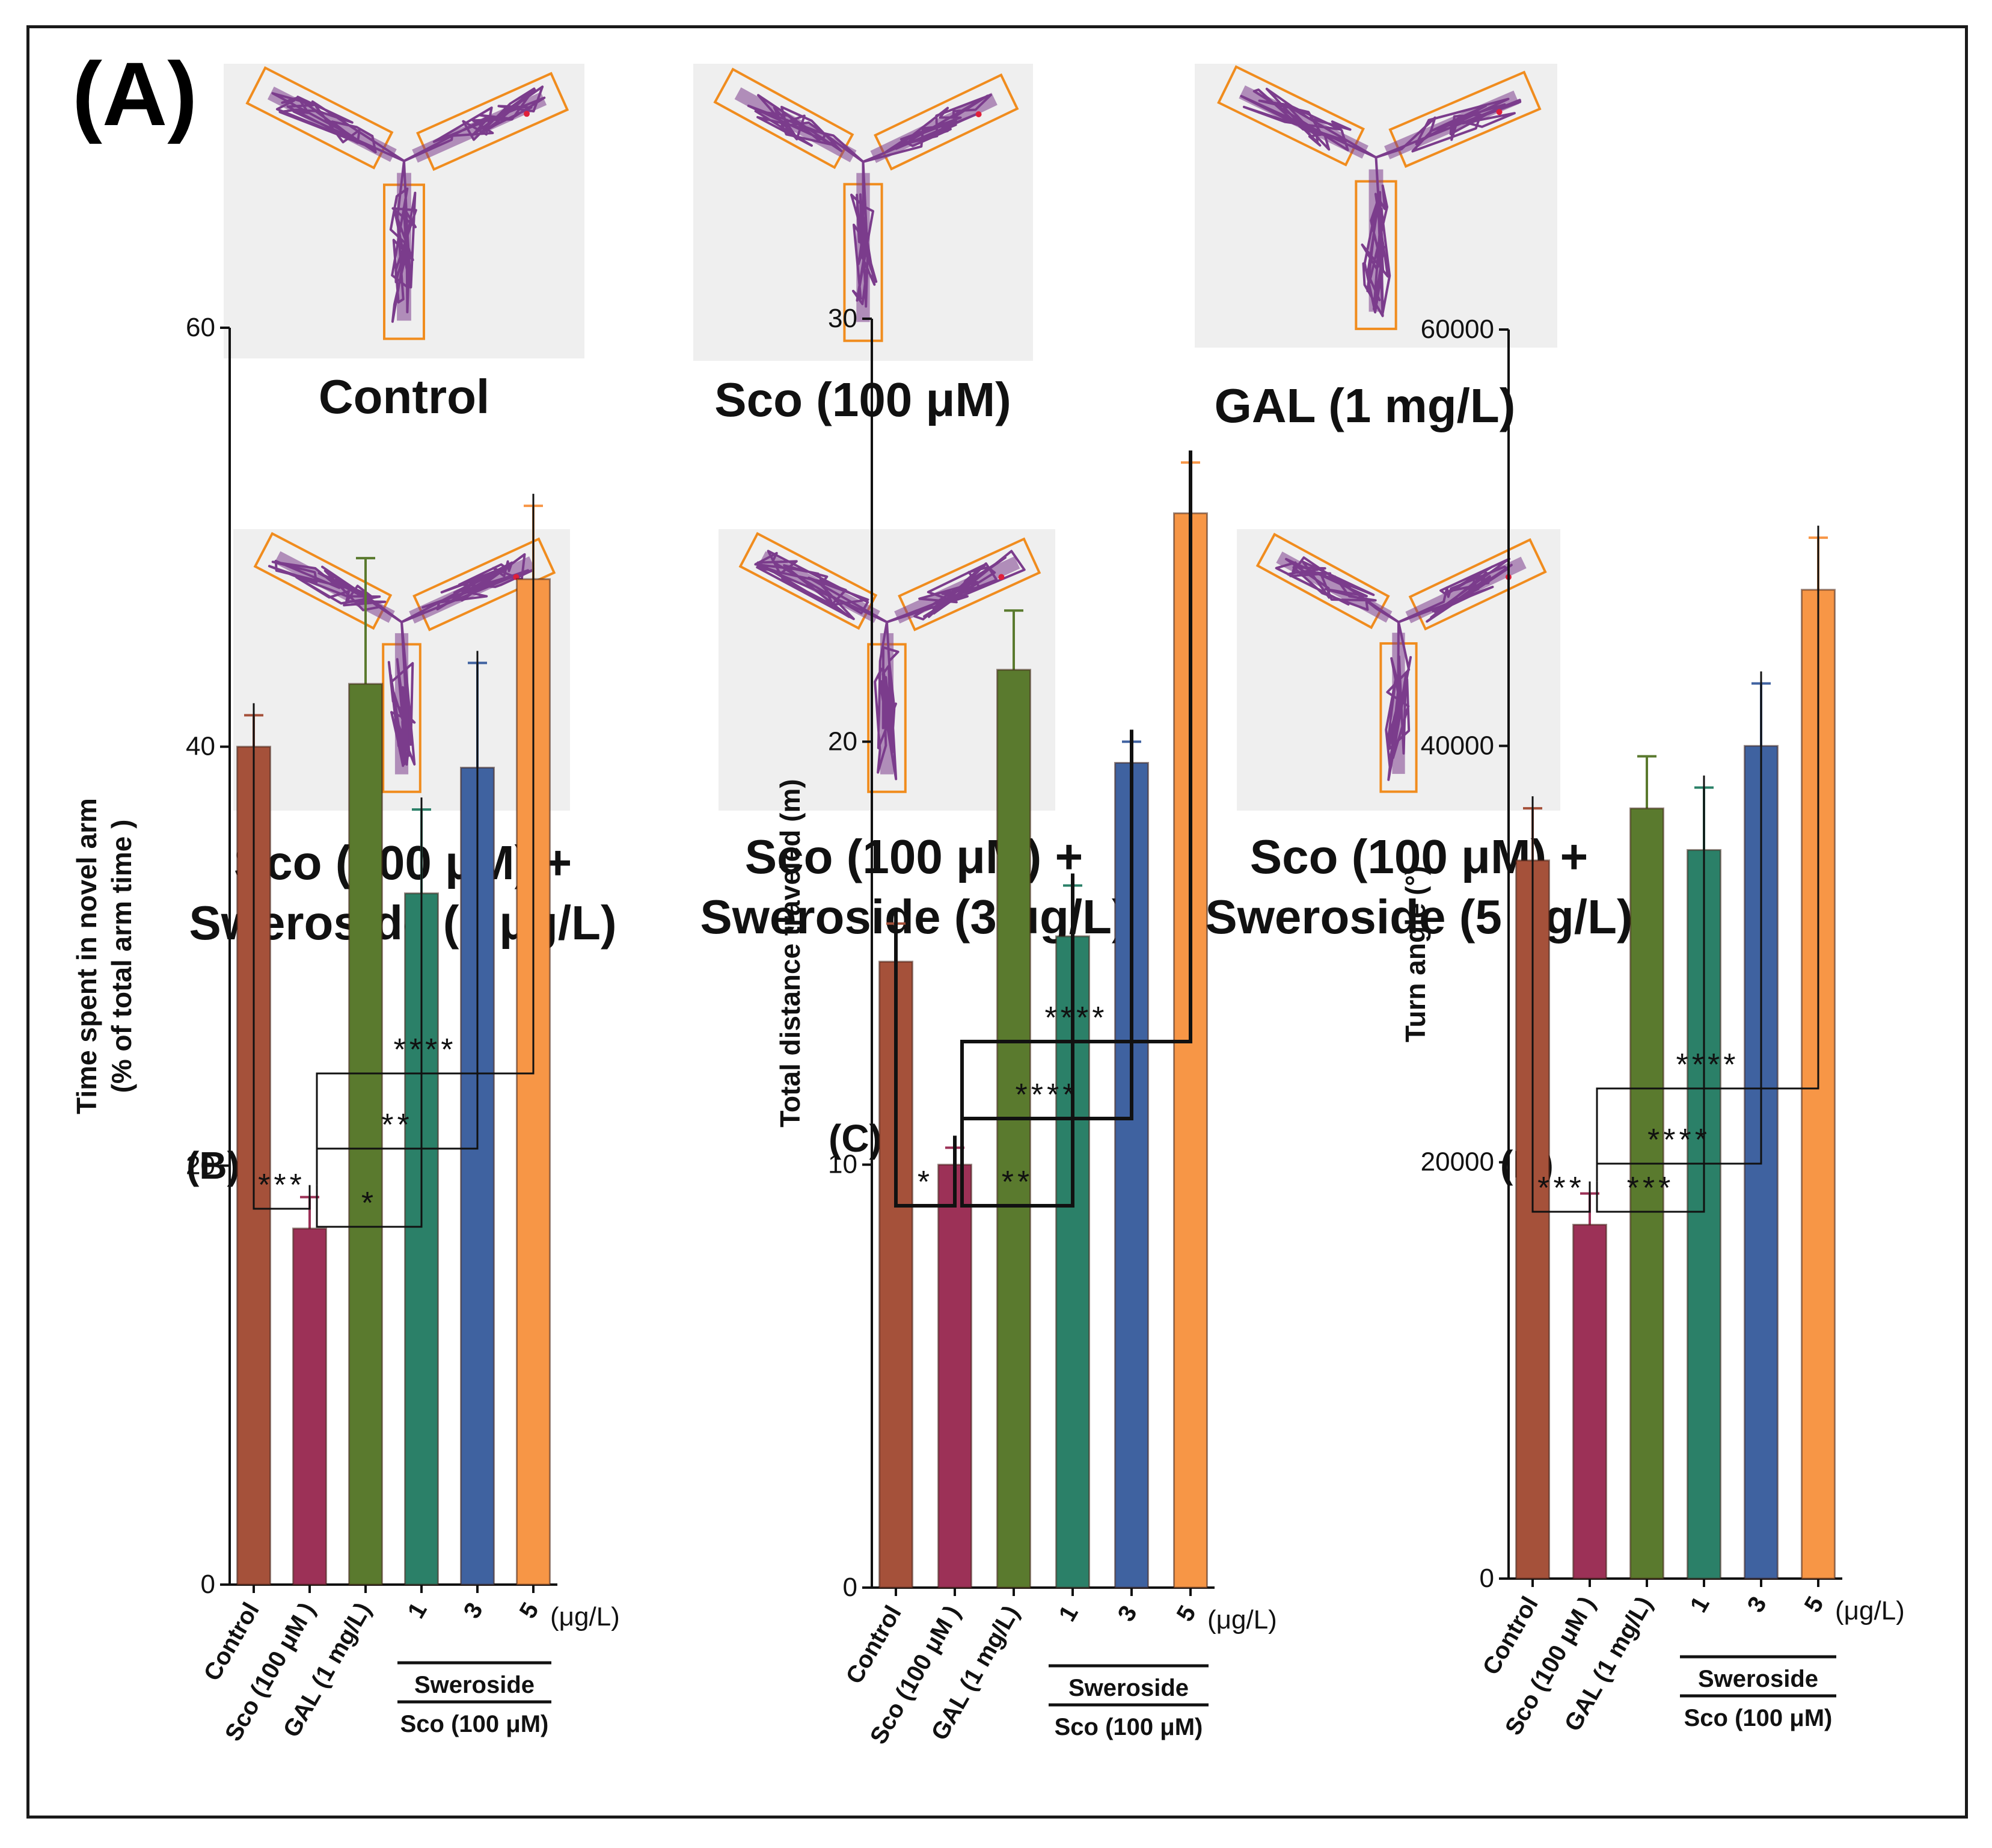  I want to click on maze-label-control: Control, so click(404, 397).